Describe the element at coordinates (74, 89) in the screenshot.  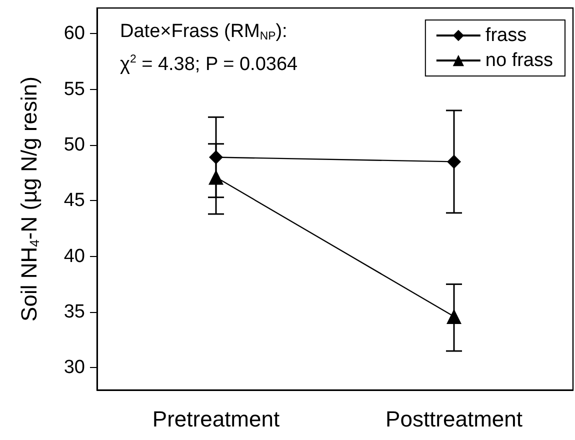
I see `y-tick-label: 55` at that location.